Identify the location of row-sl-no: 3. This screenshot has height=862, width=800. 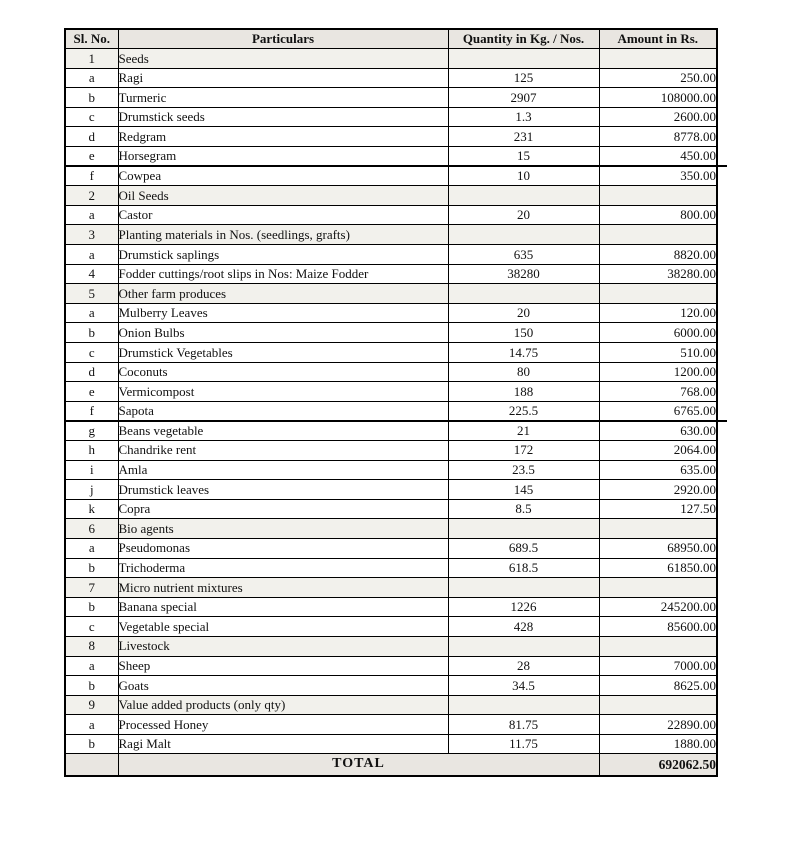
(91, 235).